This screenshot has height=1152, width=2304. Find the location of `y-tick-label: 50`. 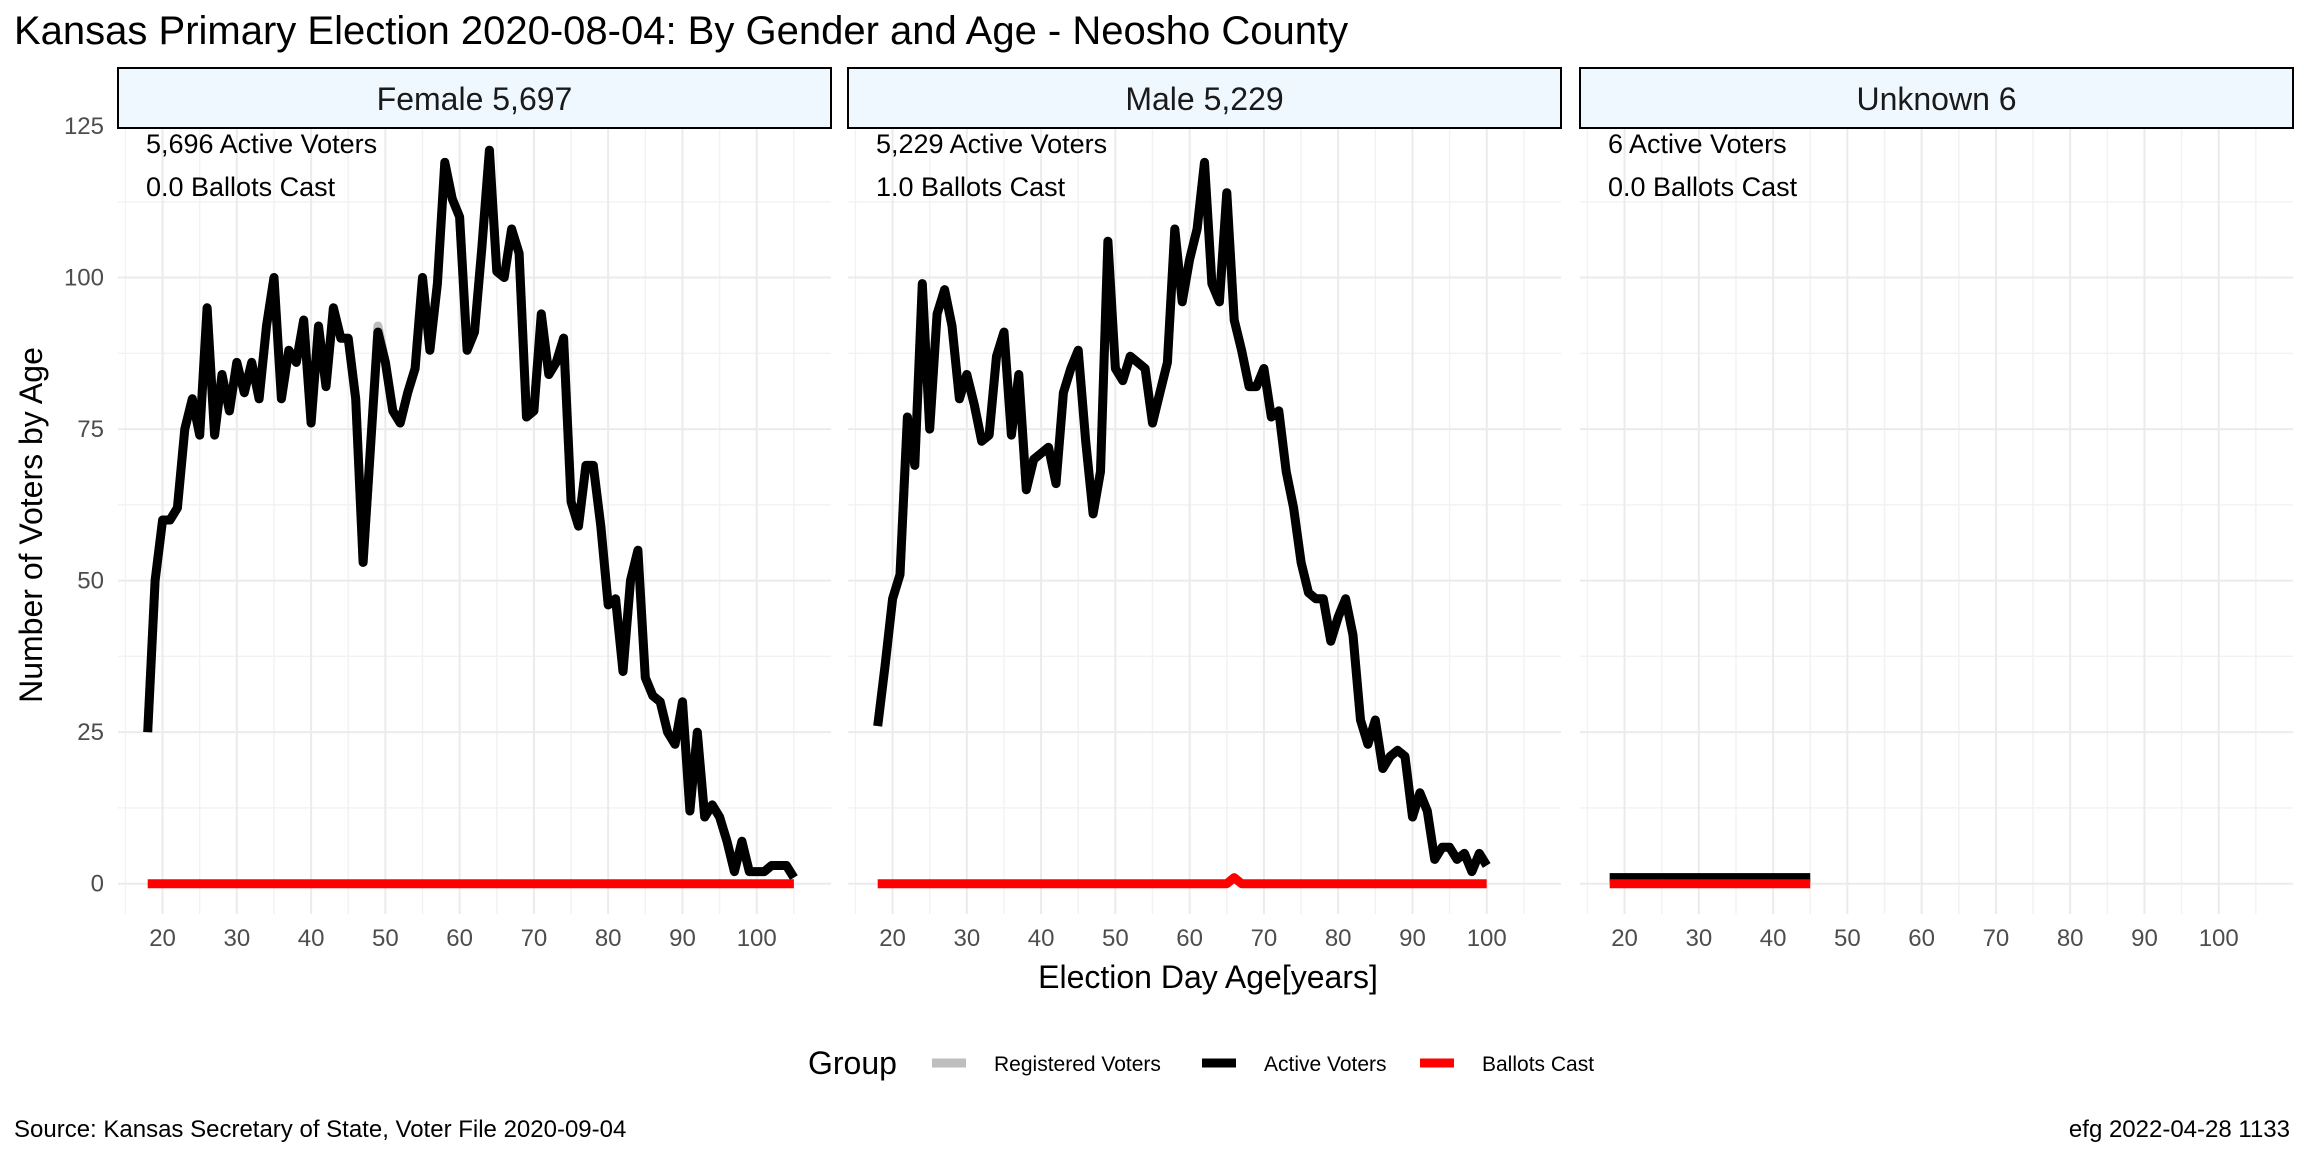

y-tick-label: 50 is located at coordinates (90, 581).